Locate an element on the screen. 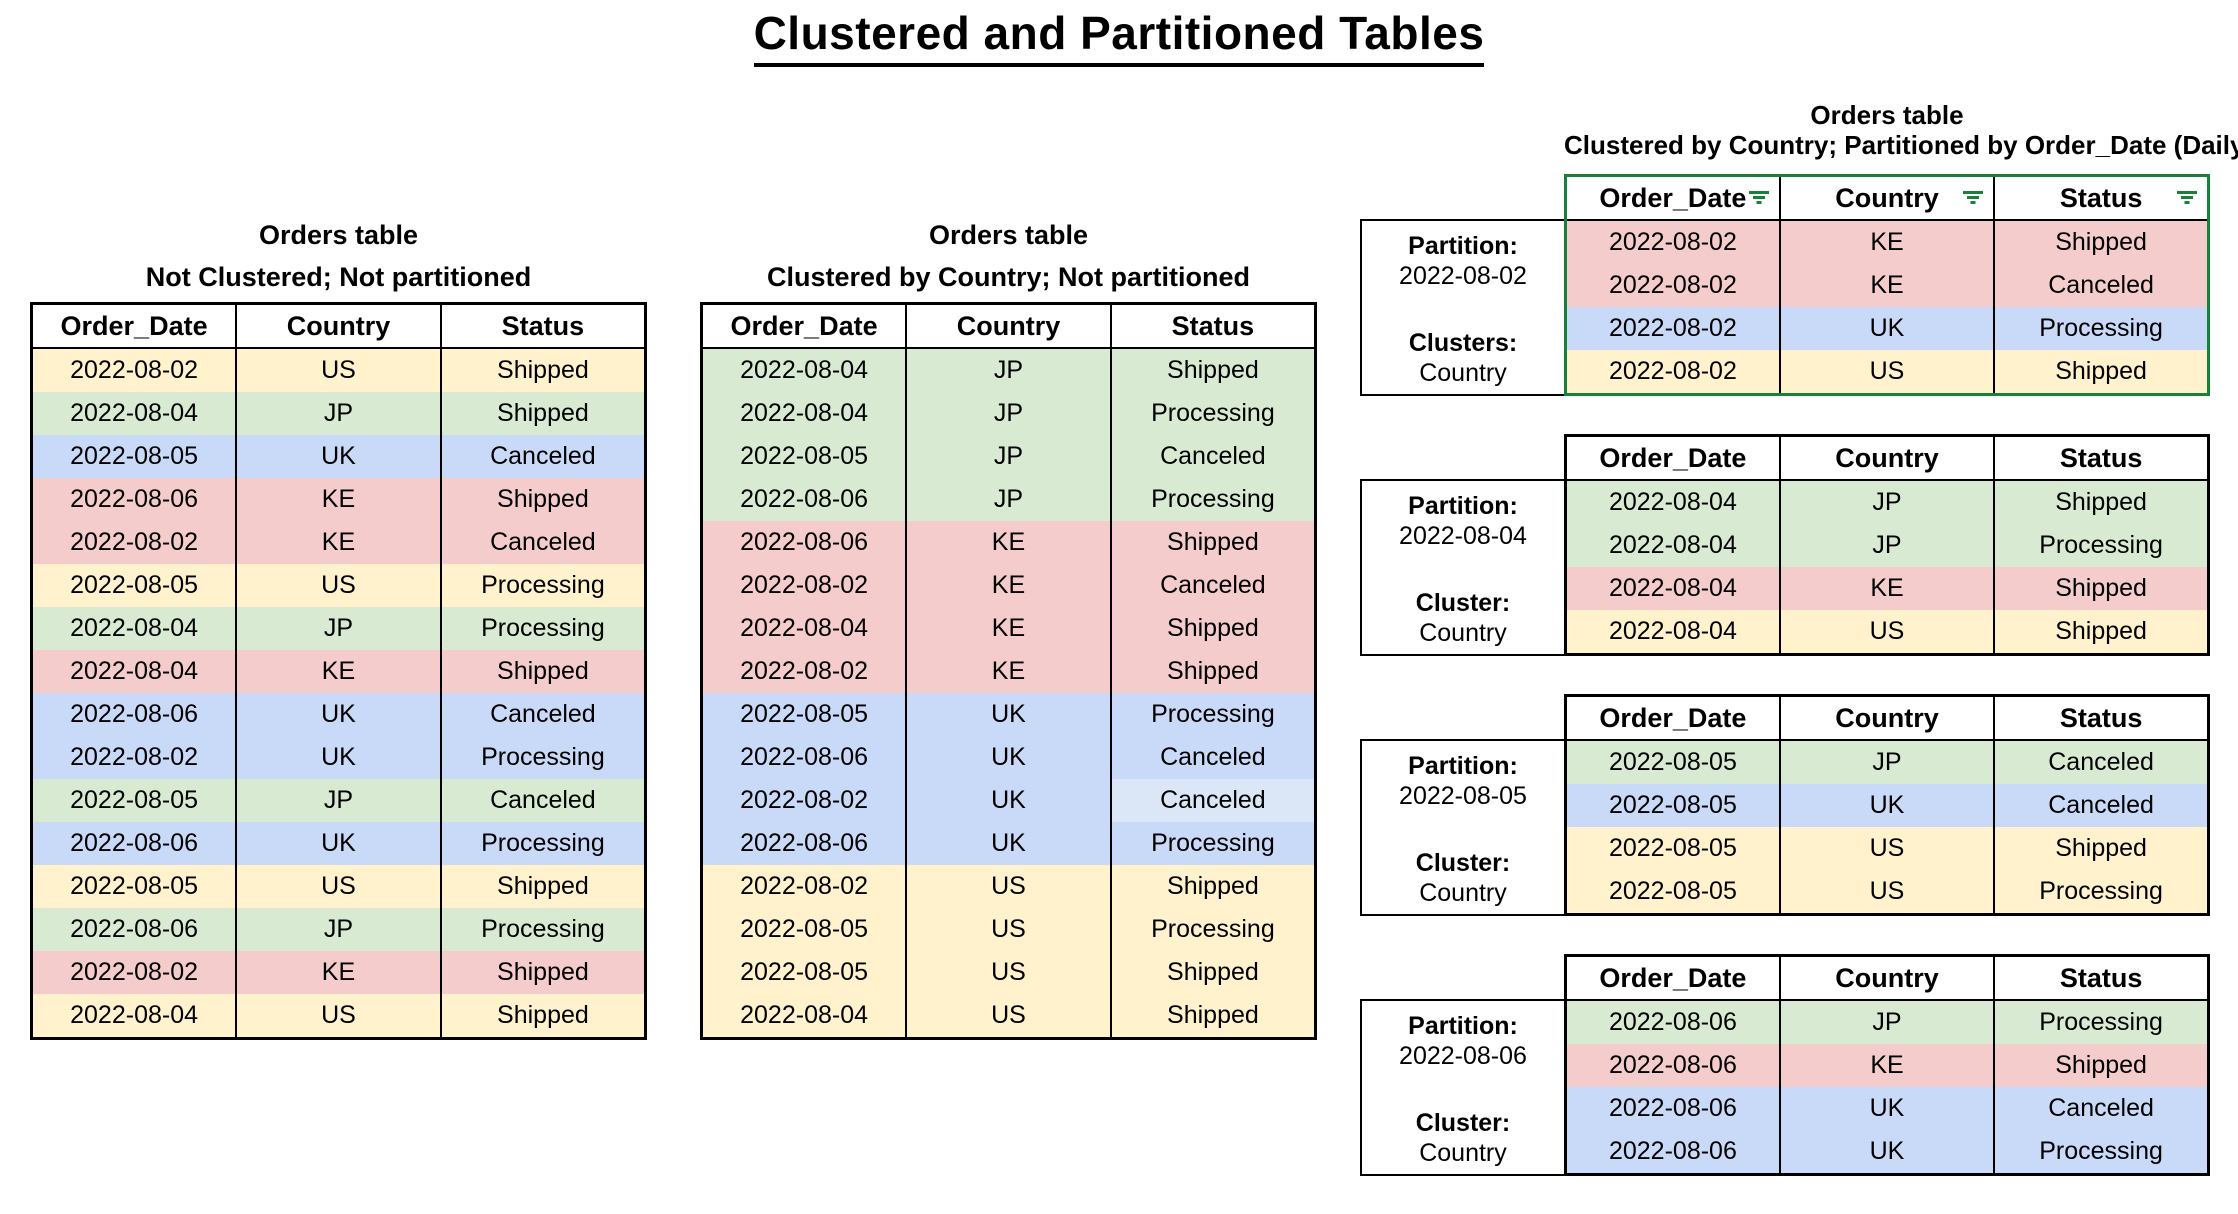 This screenshot has width=2238, height=1214. table-title: Orders table is located at coordinates (1008, 235).